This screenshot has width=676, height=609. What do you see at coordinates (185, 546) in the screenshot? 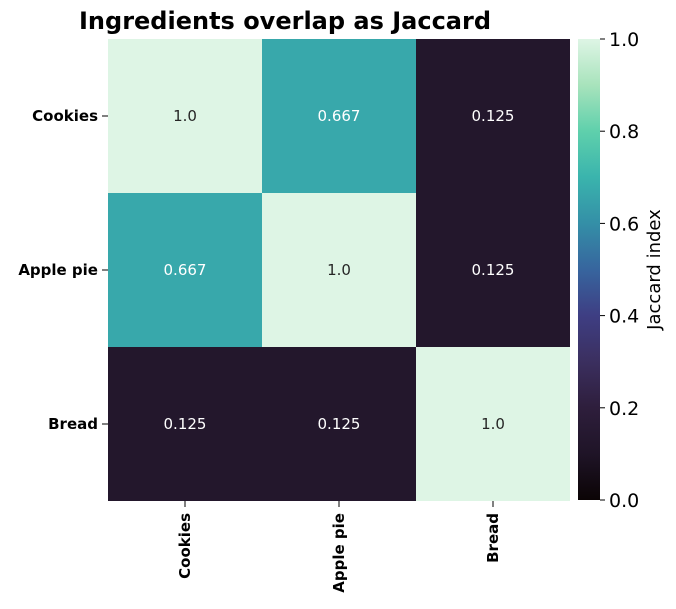
I see `x-tick-label: Cookies` at bounding box center [185, 546].